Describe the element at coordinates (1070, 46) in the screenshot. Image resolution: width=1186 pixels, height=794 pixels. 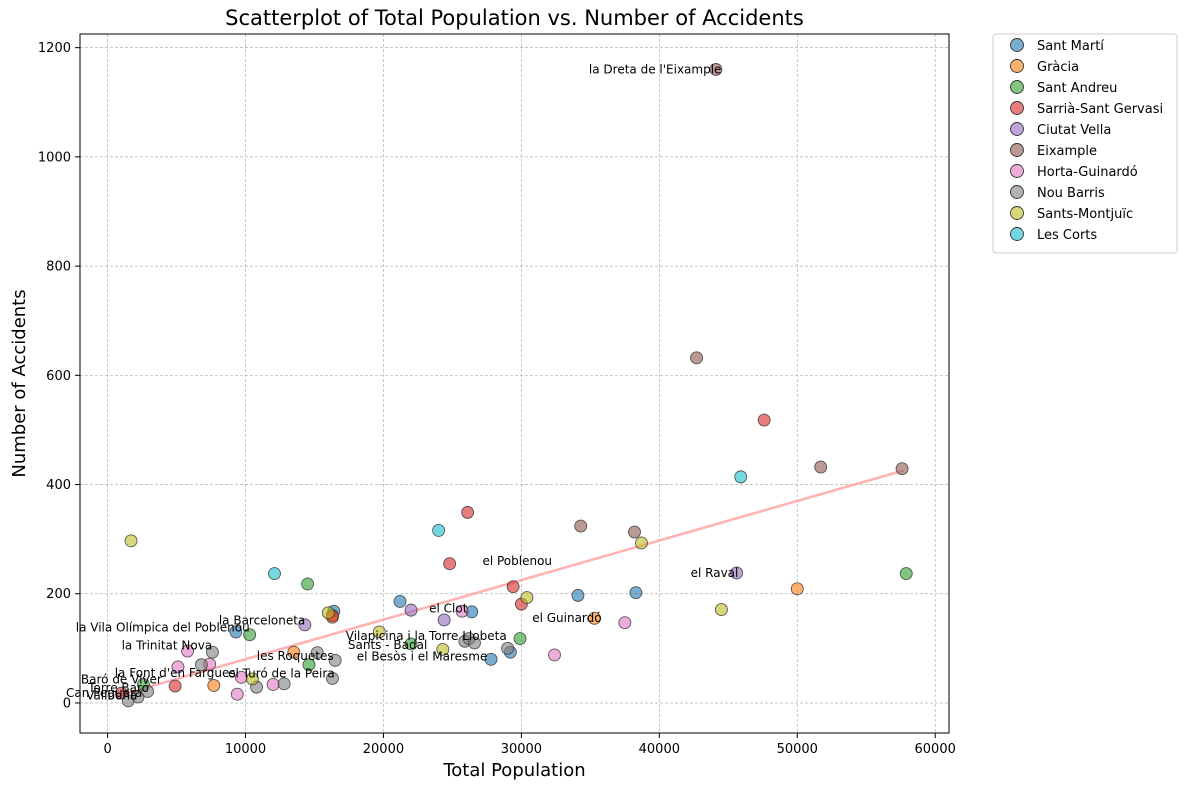
I see `legend-label: Sant Martí` at that location.